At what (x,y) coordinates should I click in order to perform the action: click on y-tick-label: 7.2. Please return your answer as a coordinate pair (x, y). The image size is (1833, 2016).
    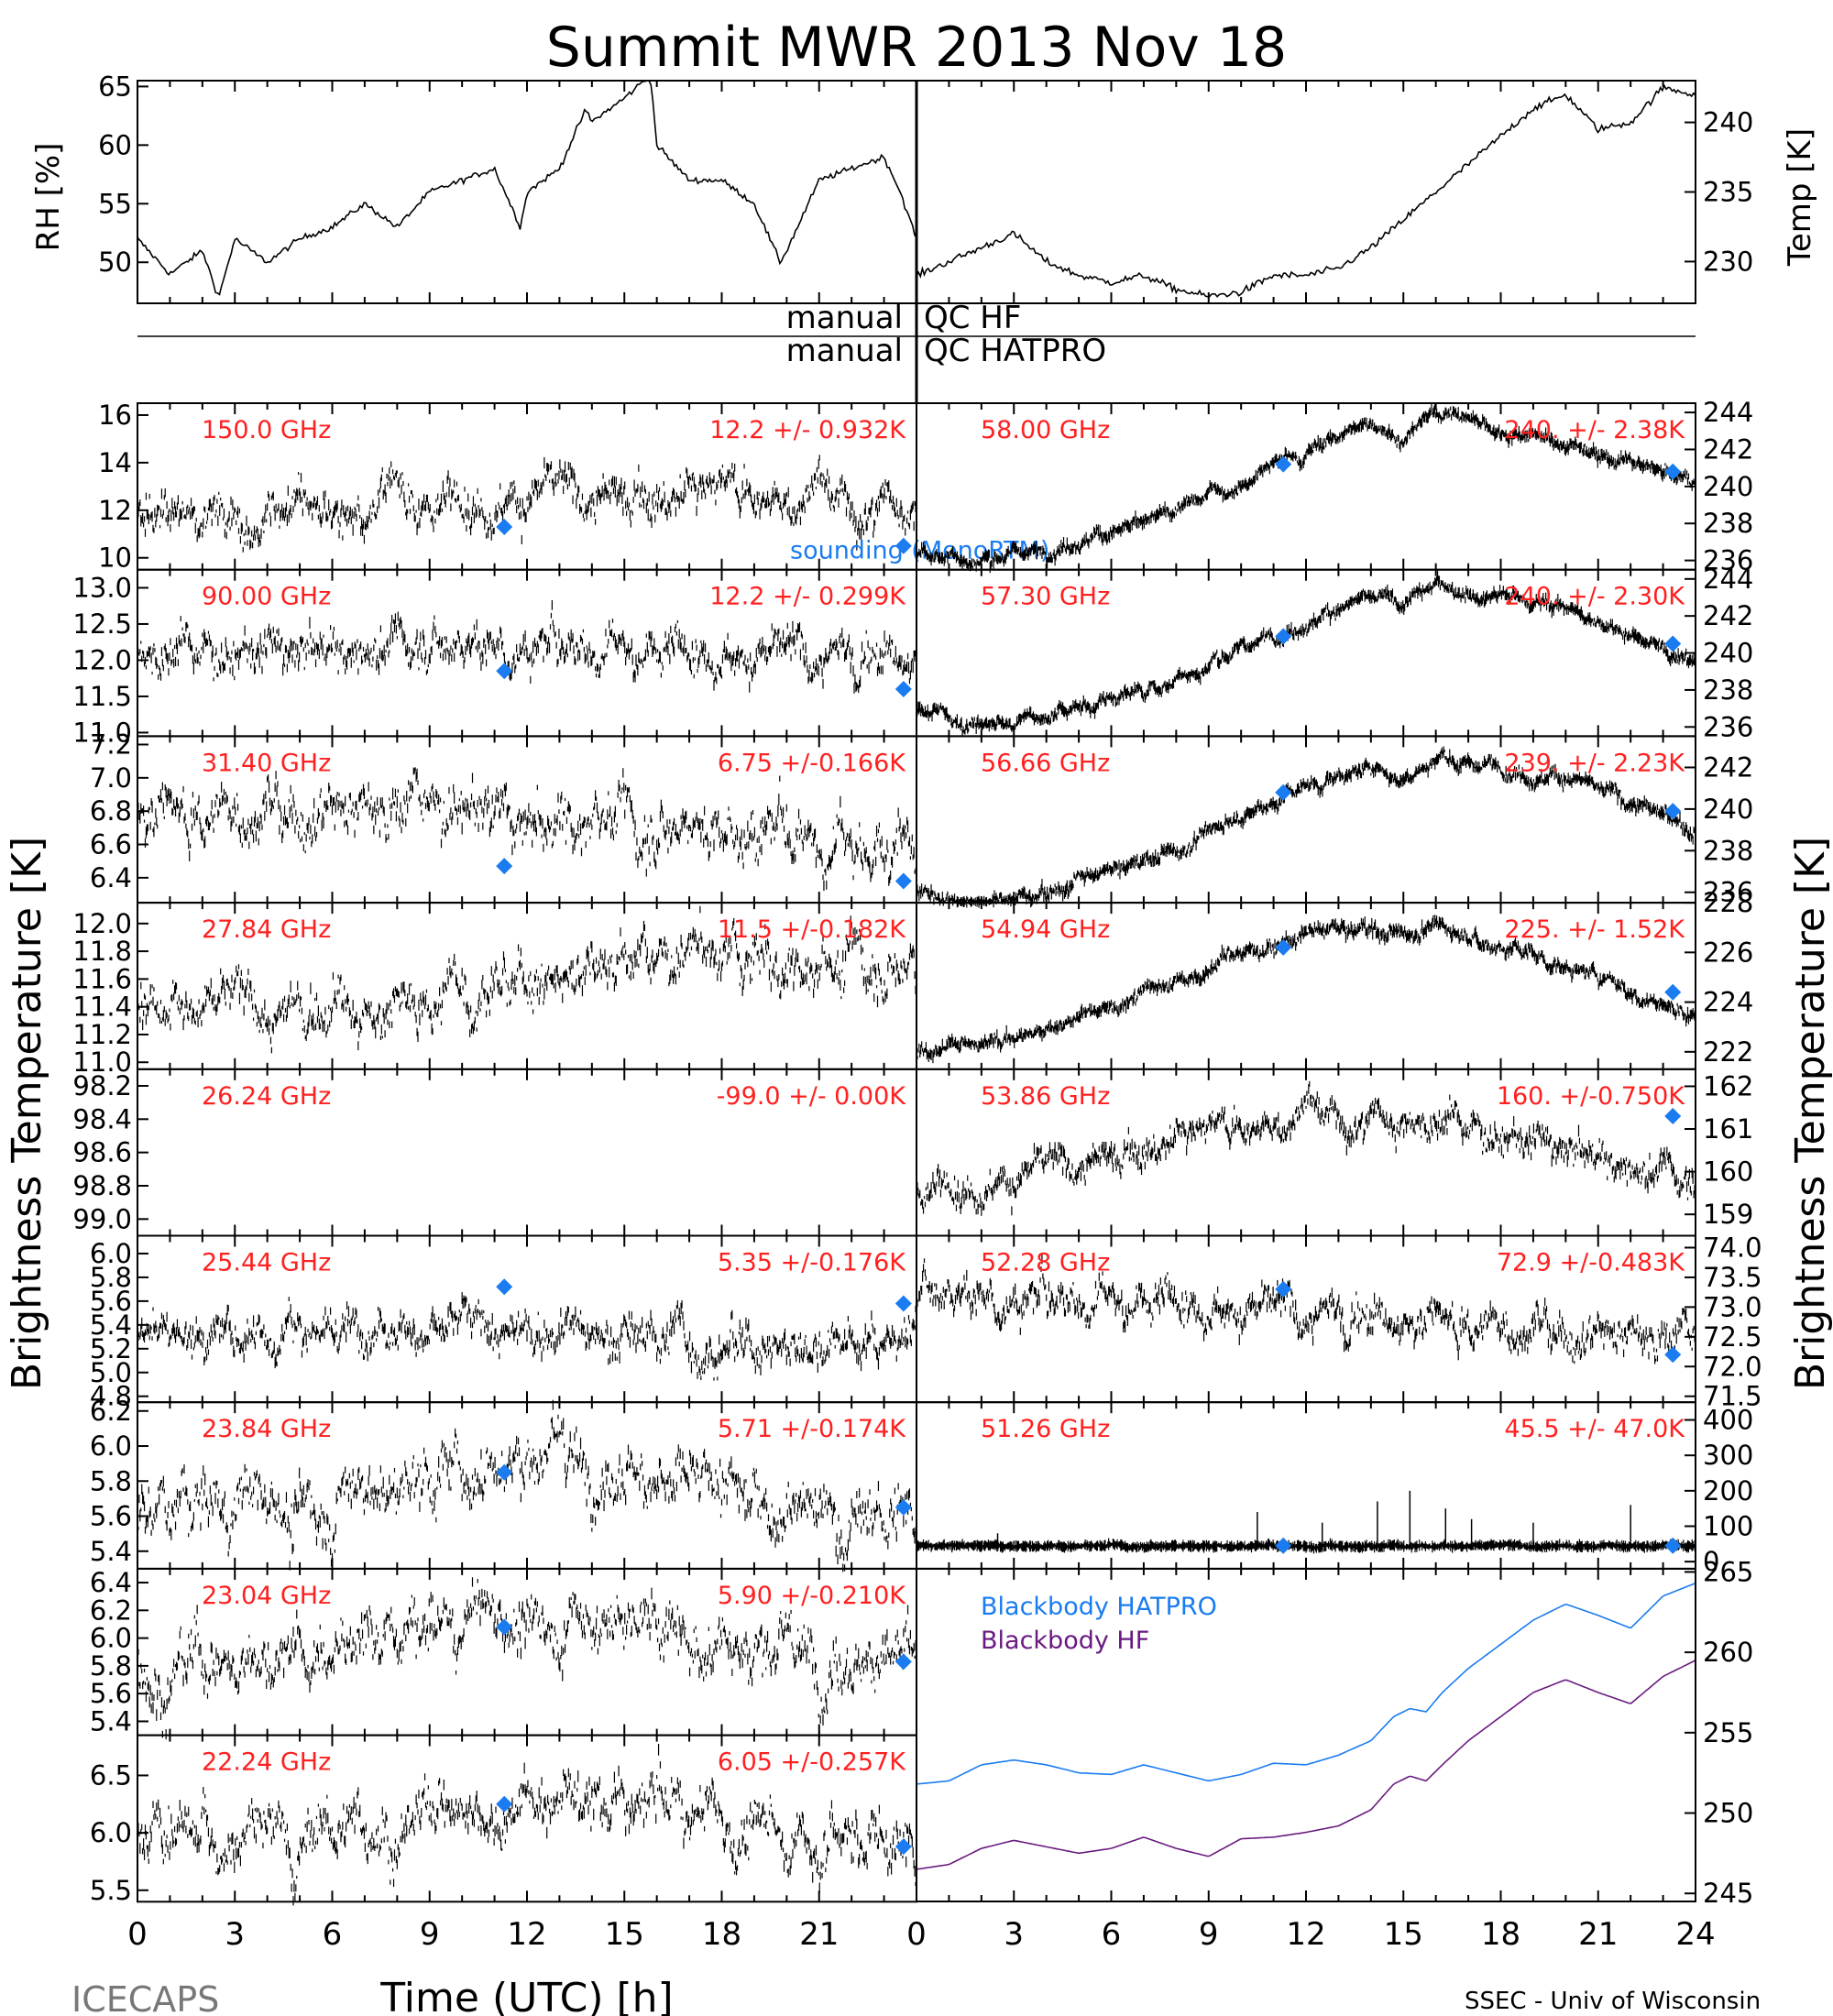
    Looking at the image, I should click on (111, 744).